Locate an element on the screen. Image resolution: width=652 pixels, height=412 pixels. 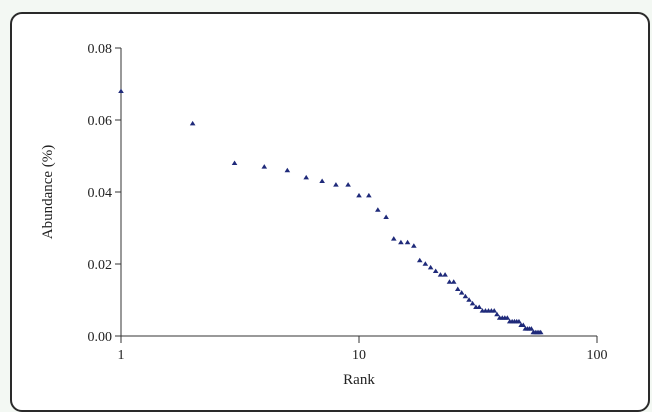
x-tick-label: 1 is located at coordinates (121, 355).